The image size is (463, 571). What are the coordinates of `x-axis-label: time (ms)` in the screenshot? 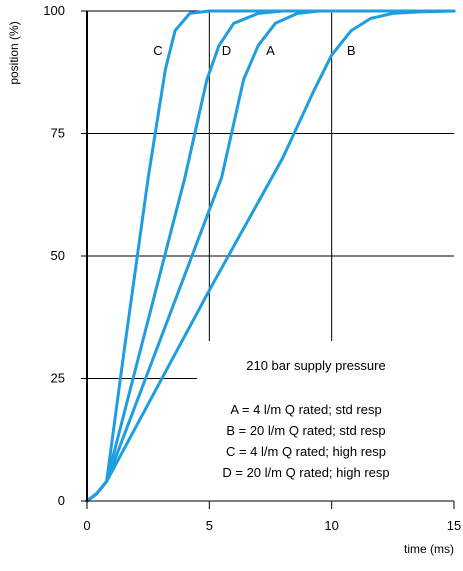 It's located at (429, 549).